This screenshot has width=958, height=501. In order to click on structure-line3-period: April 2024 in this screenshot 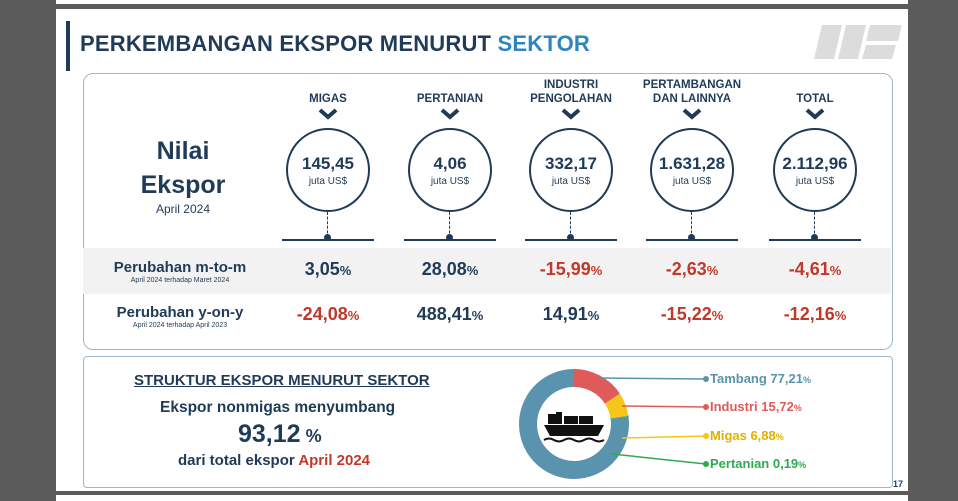, I will do `click(334, 460)`.